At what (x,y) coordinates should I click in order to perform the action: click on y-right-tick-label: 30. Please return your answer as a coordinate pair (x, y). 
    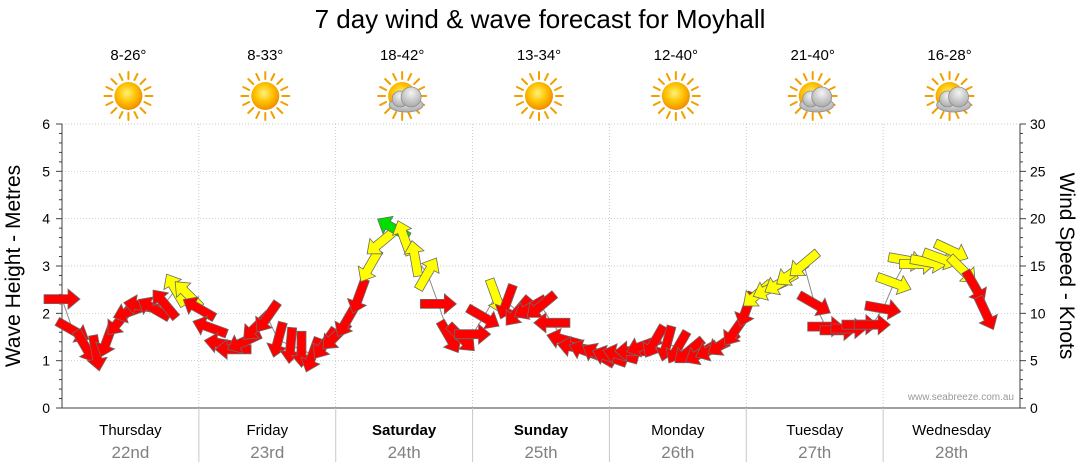
    Looking at the image, I should click on (1038, 124).